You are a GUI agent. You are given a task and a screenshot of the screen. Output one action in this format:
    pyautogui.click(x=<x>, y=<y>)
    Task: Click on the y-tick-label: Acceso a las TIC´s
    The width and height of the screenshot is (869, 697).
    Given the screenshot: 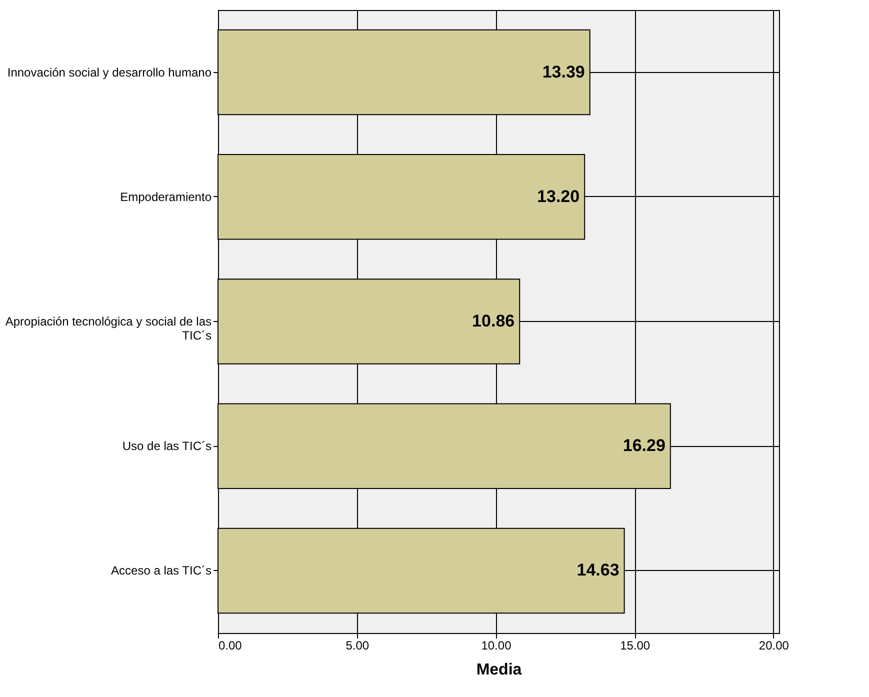 What is the action you would take?
    pyautogui.click(x=161, y=571)
    